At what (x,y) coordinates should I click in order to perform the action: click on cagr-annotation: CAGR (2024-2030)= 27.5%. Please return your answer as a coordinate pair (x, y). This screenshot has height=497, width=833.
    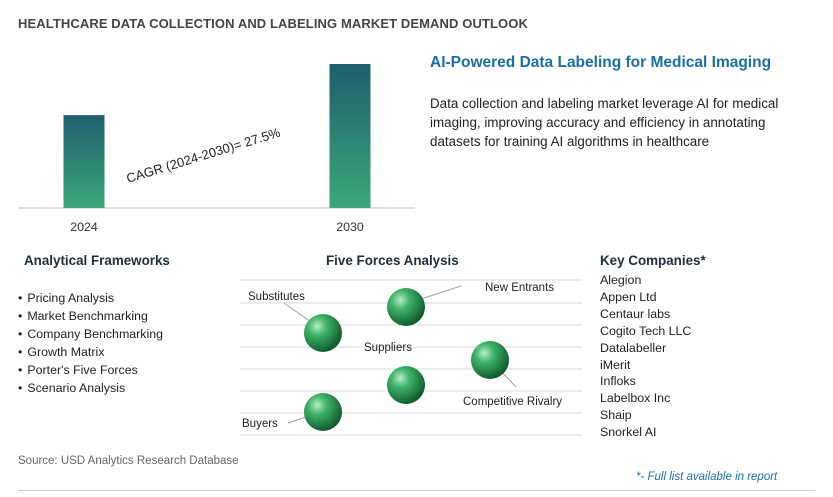
    Looking at the image, I should click on (203, 155).